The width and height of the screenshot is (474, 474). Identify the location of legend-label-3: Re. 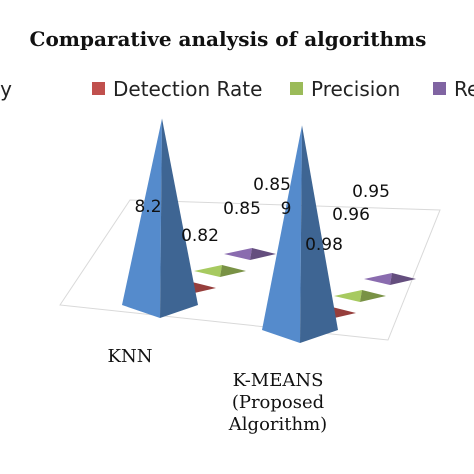
(464, 89).